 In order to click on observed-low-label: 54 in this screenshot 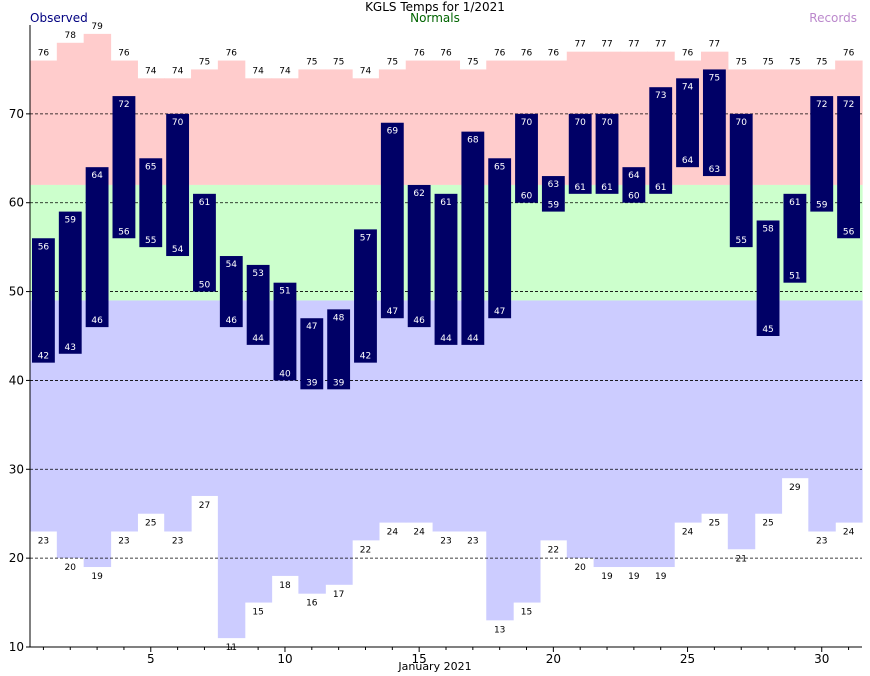, I will do `click(178, 250)`.